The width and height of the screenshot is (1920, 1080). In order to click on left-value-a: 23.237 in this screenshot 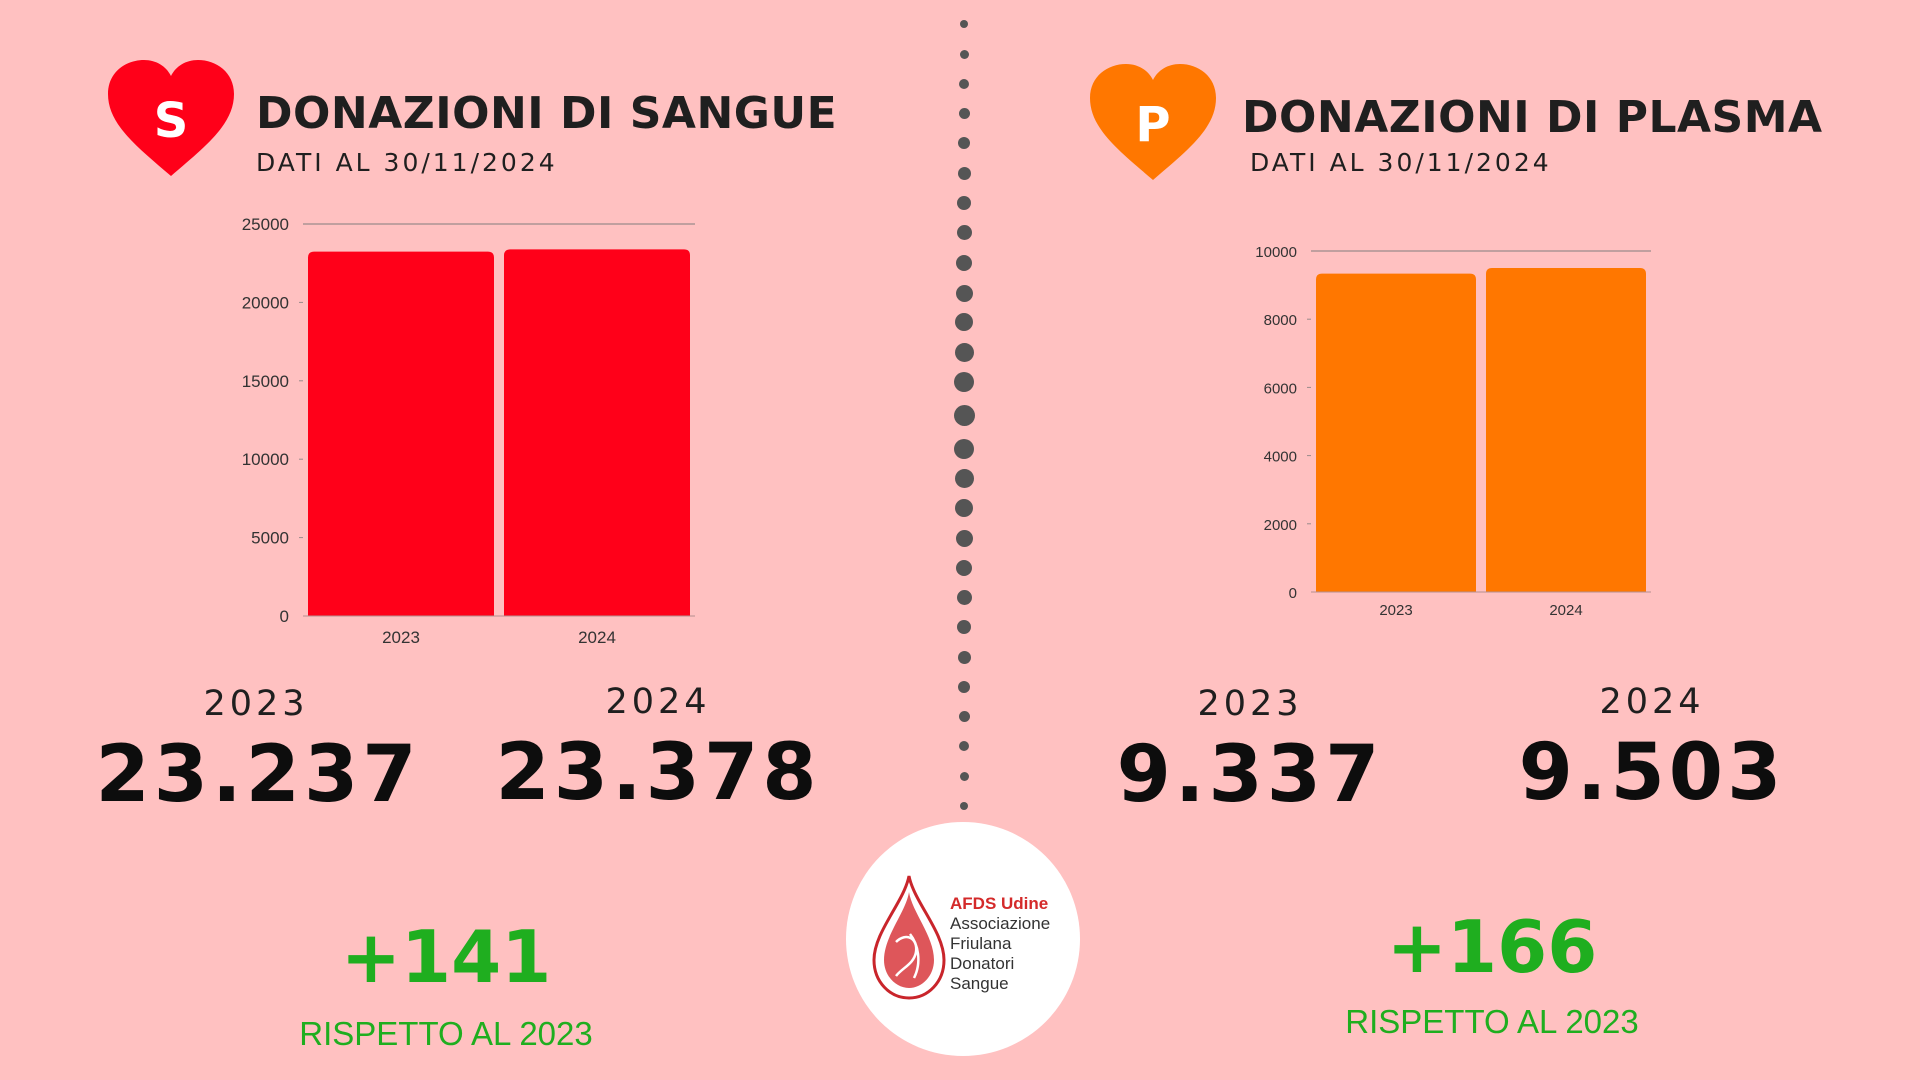, I will do `click(258, 775)`.